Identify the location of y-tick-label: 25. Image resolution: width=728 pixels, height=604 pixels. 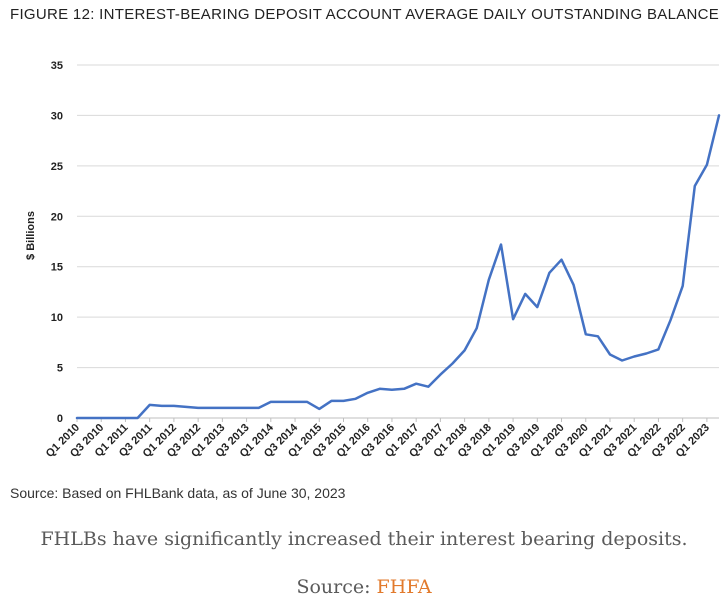
(57, 167).